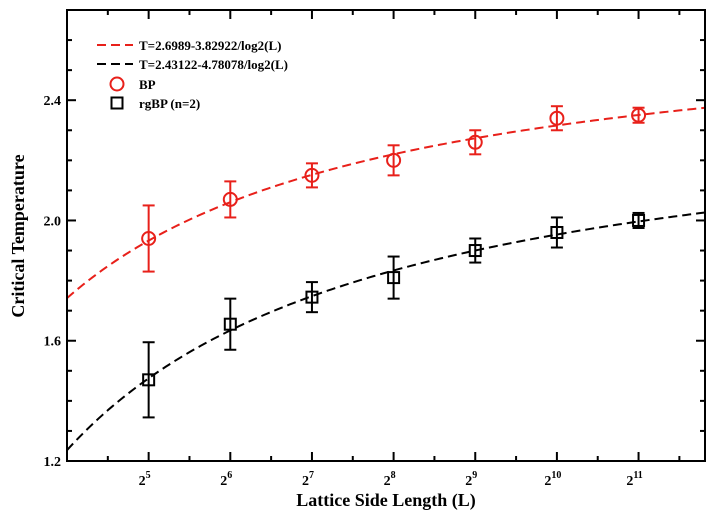 Image resolution: width=708 pixels, height=516 pixels. I want to click on x-axis-title: Lattice Side Length (L), so click(386, 500).